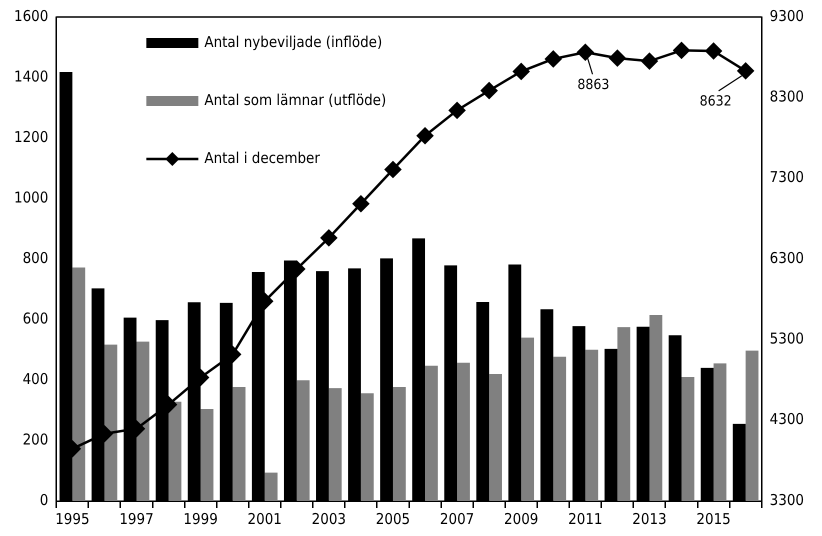 The height and width of the screenshot is (536, 822). I want to click on x-tick-label: 2001, so click(265, 519).